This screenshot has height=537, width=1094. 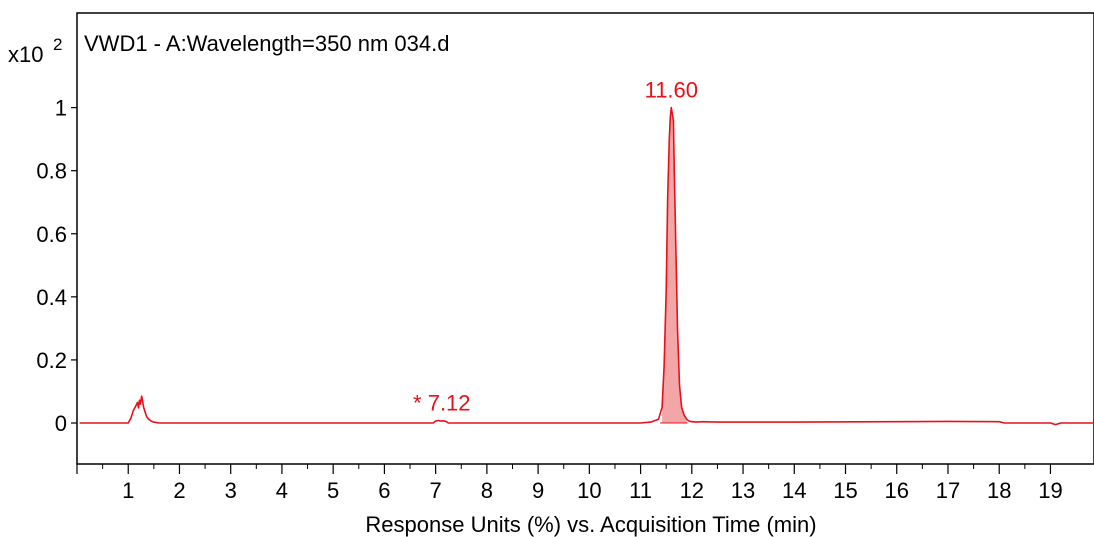 What do you see at coordinates (442, 402) in the screenshot?
I see `peak-label: * 7.12` at bounding box center [442, 402].